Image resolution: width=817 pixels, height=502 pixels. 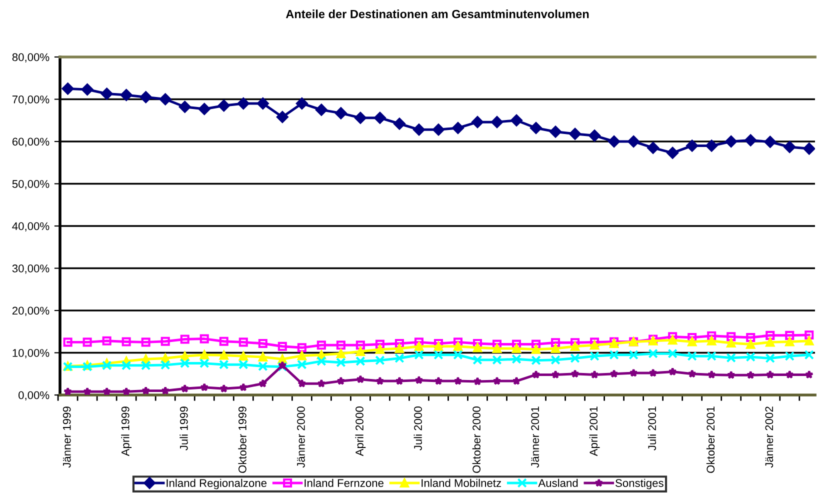 I want to click on y-tick-label: 0,00%, so click(x=34, y=395).